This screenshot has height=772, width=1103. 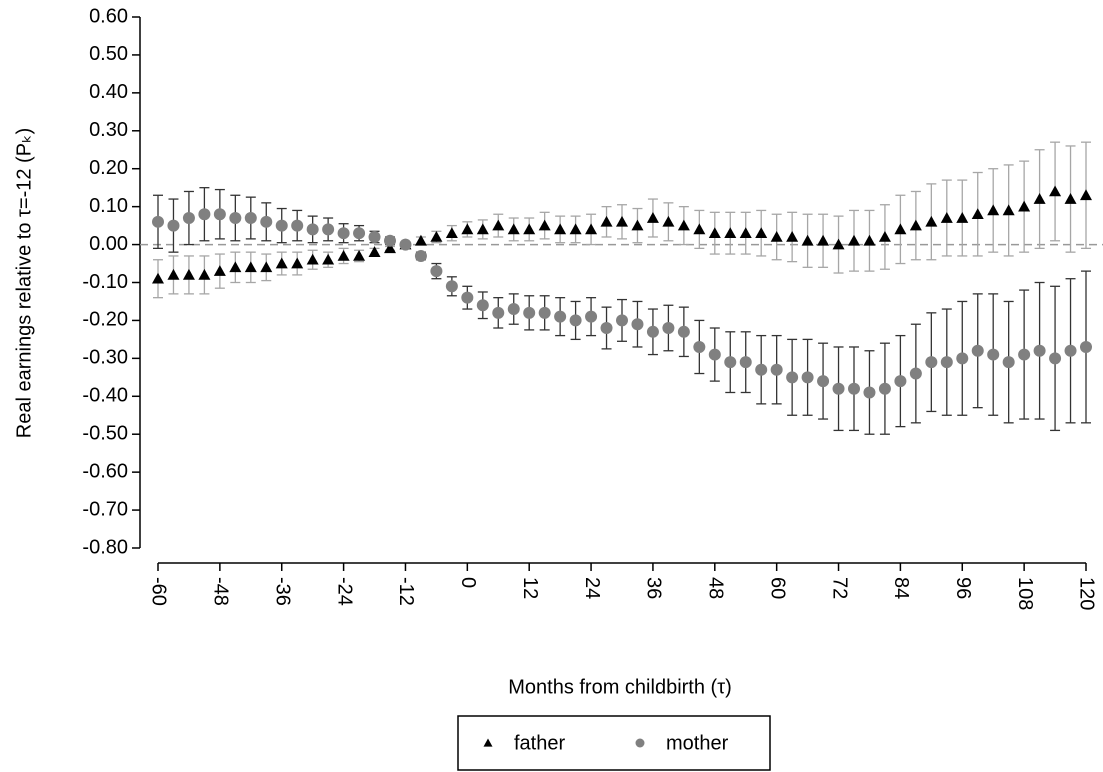 I want to click on legend-label: father, so click(x=539, y=743).